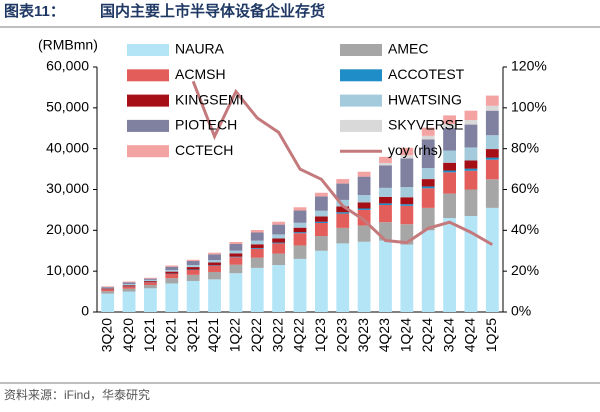  What do you see at coordinates (406, 335) in the screenshot?
I see `x-tick-label: 1Q24` at bounding box center [406, 335].